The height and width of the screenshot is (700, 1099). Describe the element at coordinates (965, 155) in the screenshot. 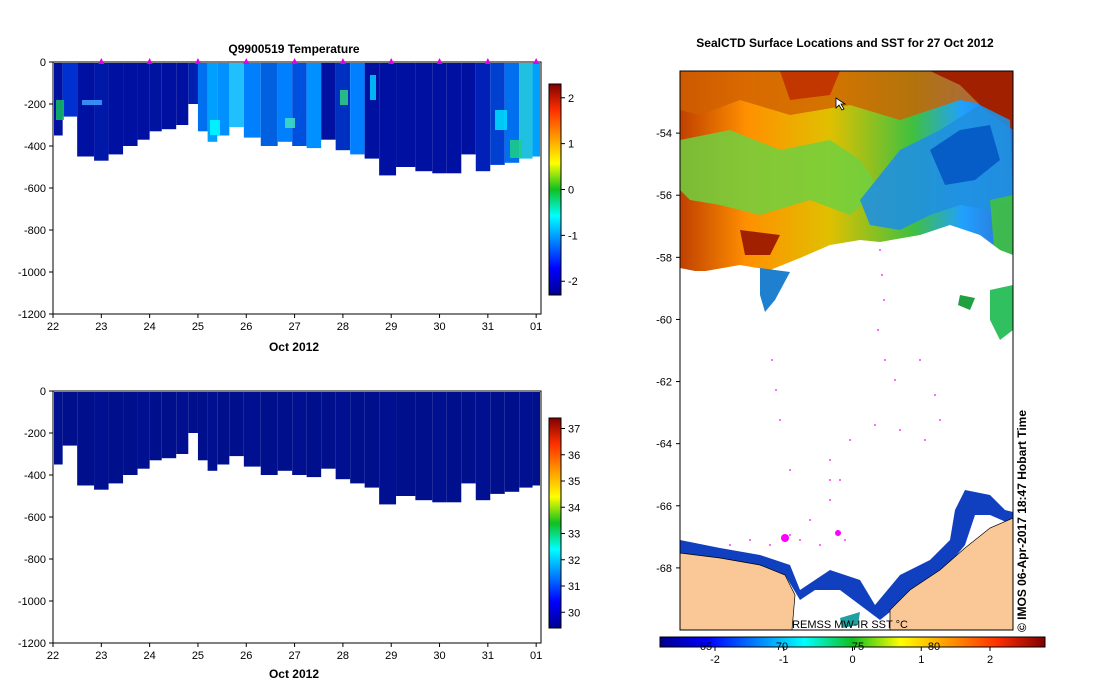

I see `cold-core` at that location.